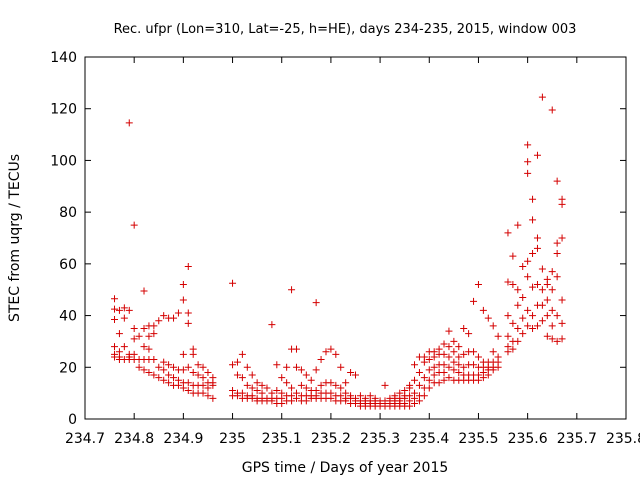 The image size is (640, 480). Describe the element at coordinates (478, 439) in the screenshot. I see `x-tick-label: 235.5` at that location.